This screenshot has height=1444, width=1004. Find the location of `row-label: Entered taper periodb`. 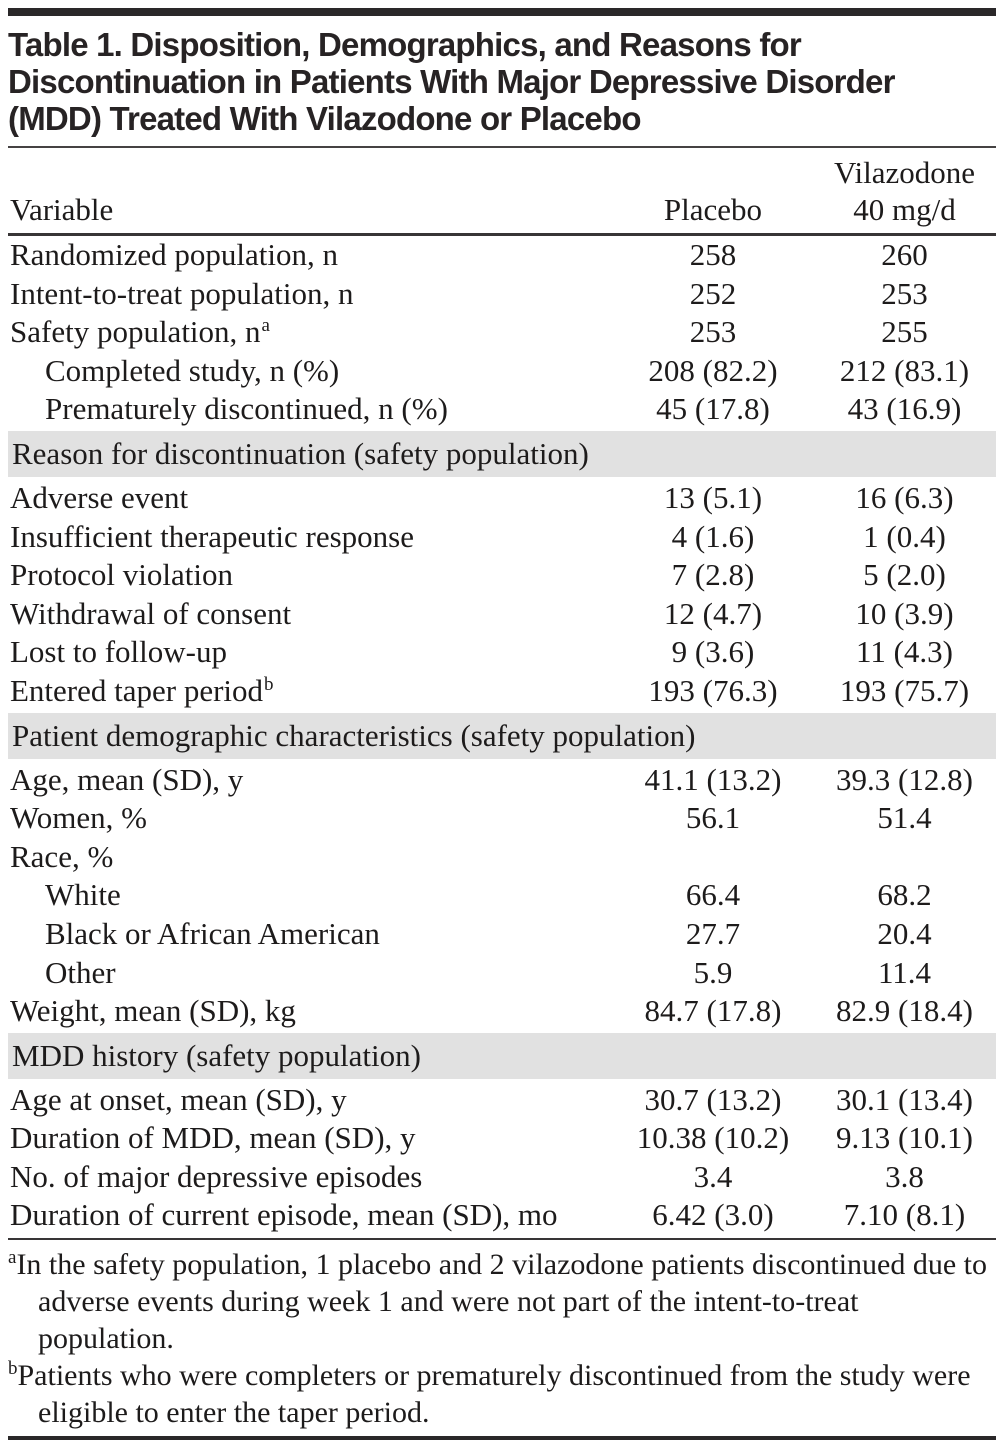

row-label: Entered taper periodb is located at coordinates (310, 691).